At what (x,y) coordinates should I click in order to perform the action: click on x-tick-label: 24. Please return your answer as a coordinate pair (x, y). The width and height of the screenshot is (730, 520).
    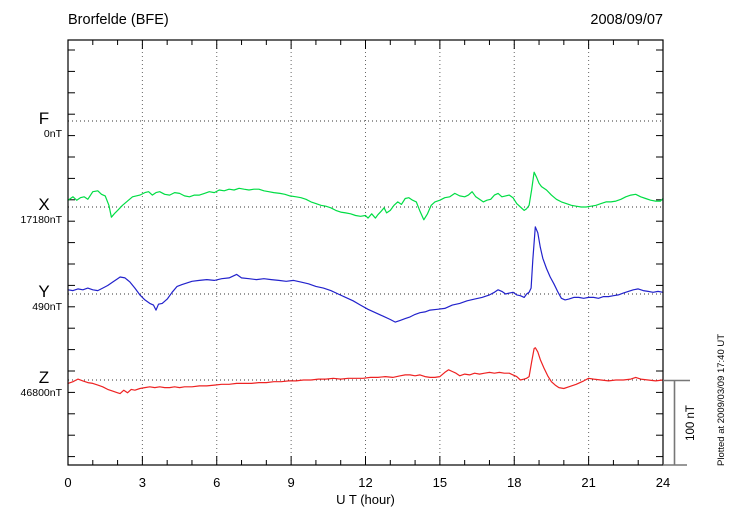
    Looking at the image, I should click on (663, 482).